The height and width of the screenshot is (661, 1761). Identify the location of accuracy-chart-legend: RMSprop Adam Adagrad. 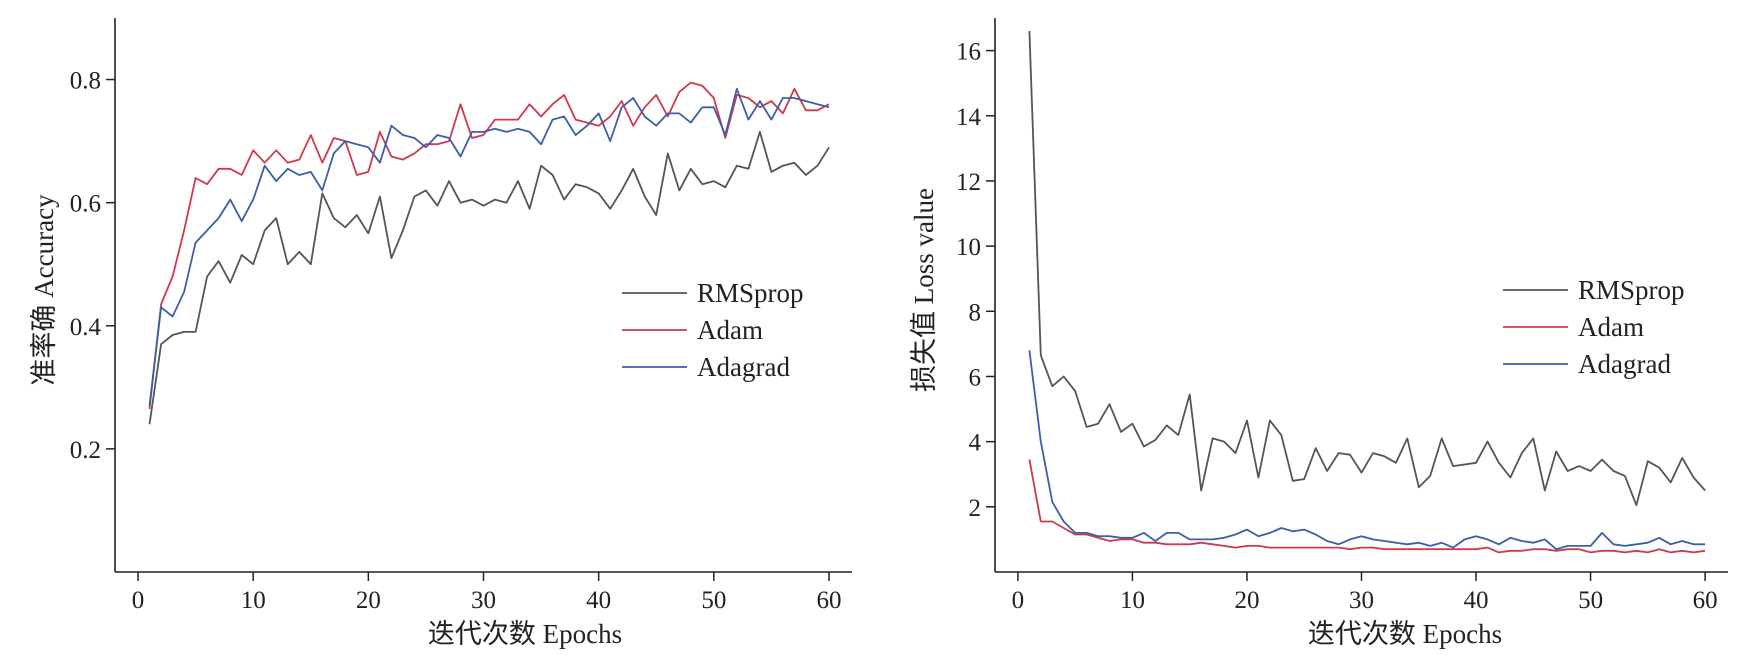
(713, 330).